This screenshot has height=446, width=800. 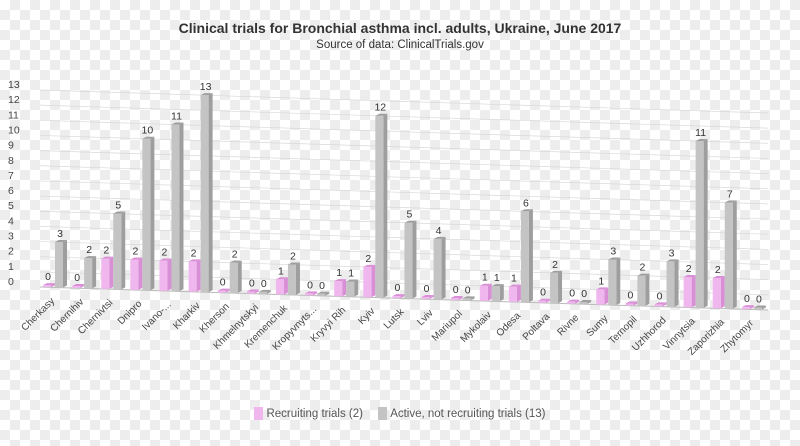 What do you see at coordinates (394, 318) in the screenshot?
I see `x-tick-label: Lutsk` at bounding box center [394, 318].